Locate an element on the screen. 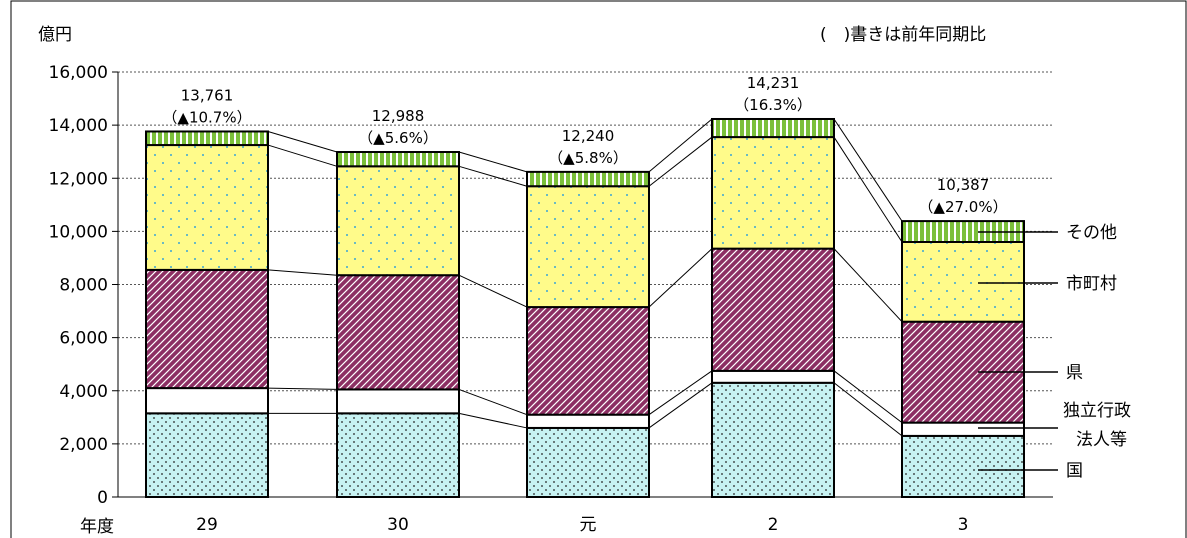 Image resolution: width=1187 pixels, height=538 pixels. y-tick-label: 10,000 is located at coordinates (78, 232).